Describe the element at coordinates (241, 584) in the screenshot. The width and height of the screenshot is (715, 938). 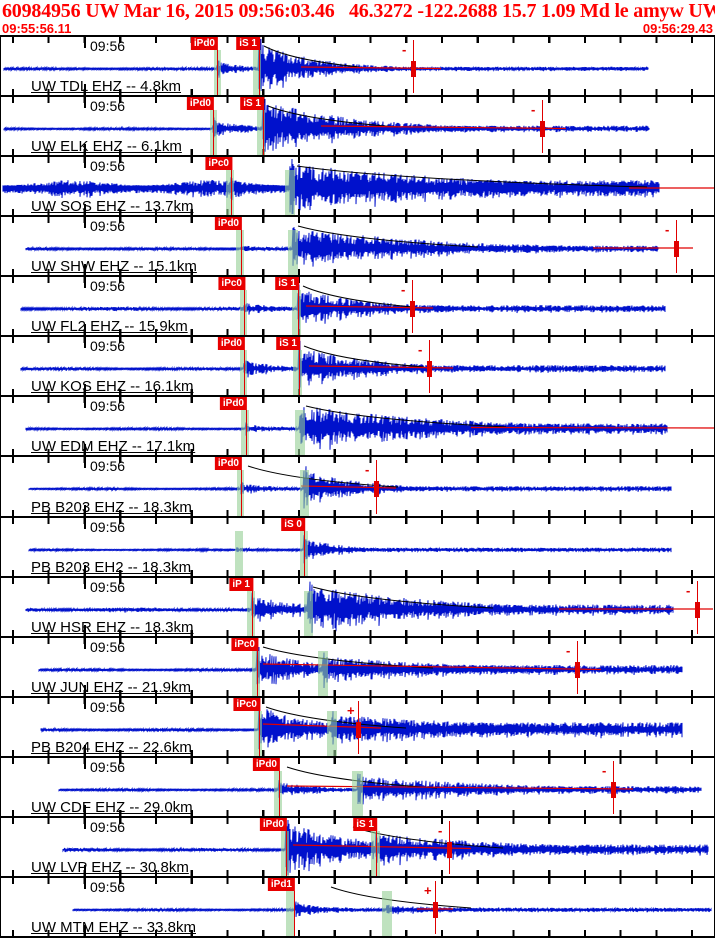
I see `pick-flag: iP 1` at that location.